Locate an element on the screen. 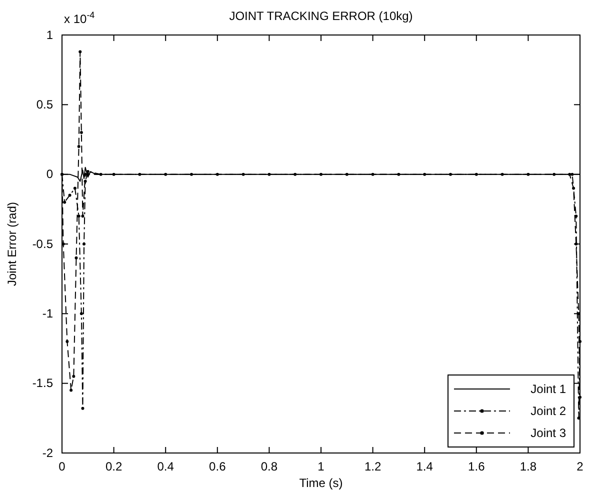 The height and width of the screenshot is (491, 590). y-tick-label: -2 is located at coordinates (48, 453).